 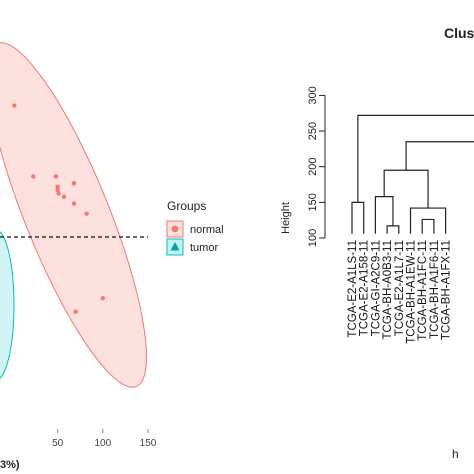 I want to click on y-tick-label: 200, so click(x=313, y=167).